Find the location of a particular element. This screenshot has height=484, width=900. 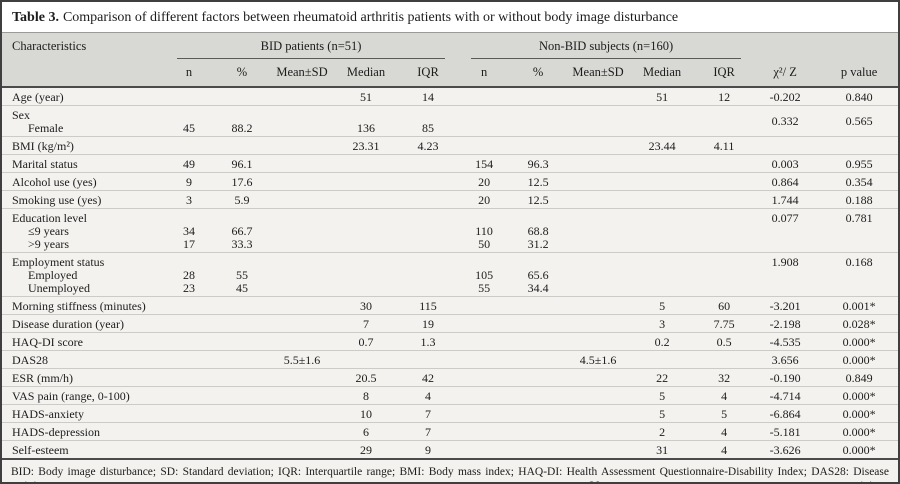

cell-line: 154 is located at coordinates (484, 164).